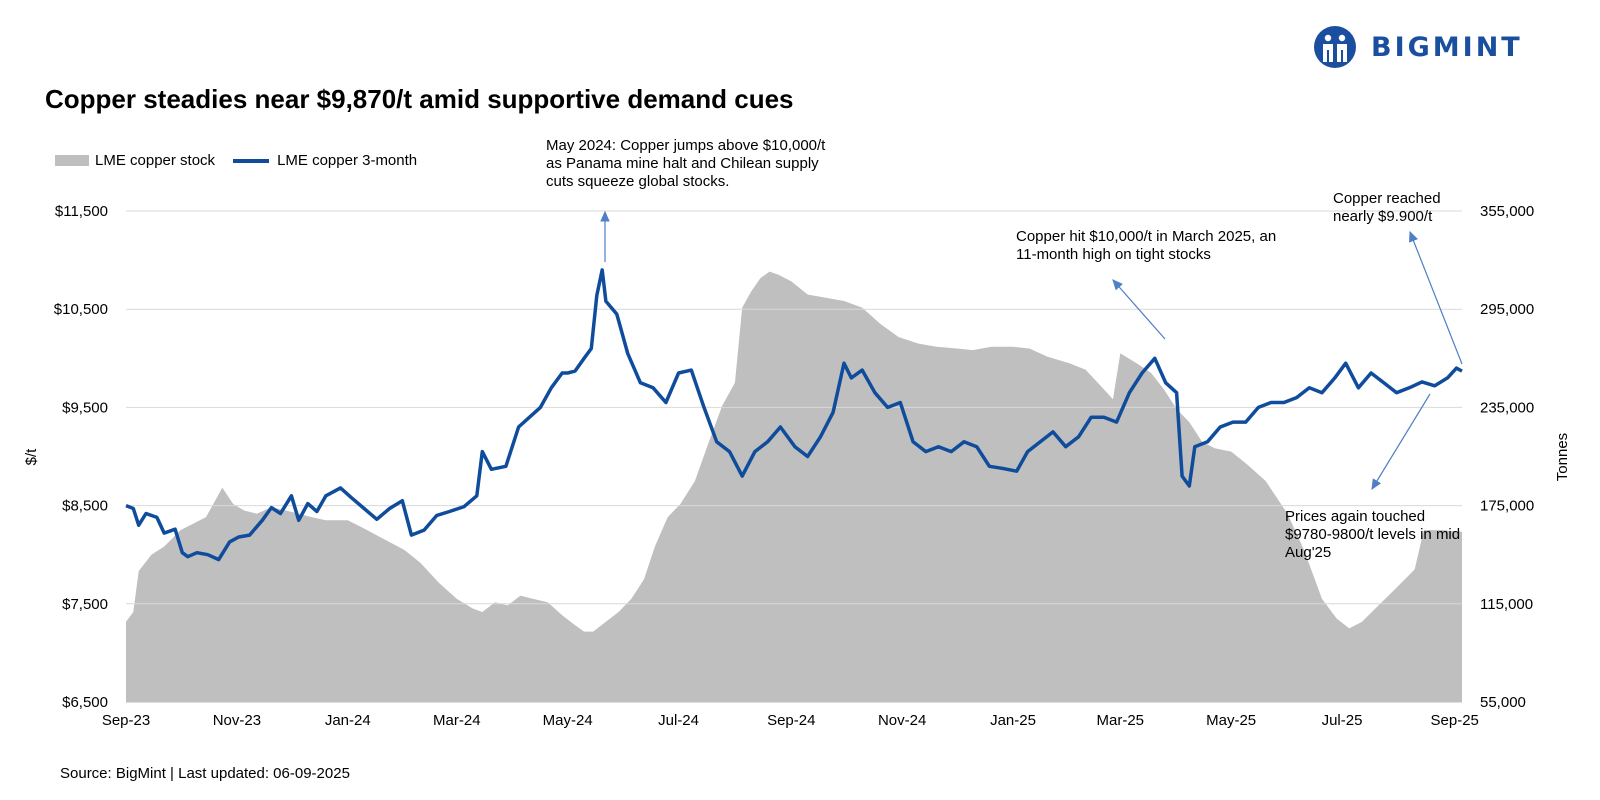 The width and height of the screenshot is (1600, 800). Describe the element at coordinates (1507, 407) in the screenshot. I see `y2-tick-label: 235,000` at that location.